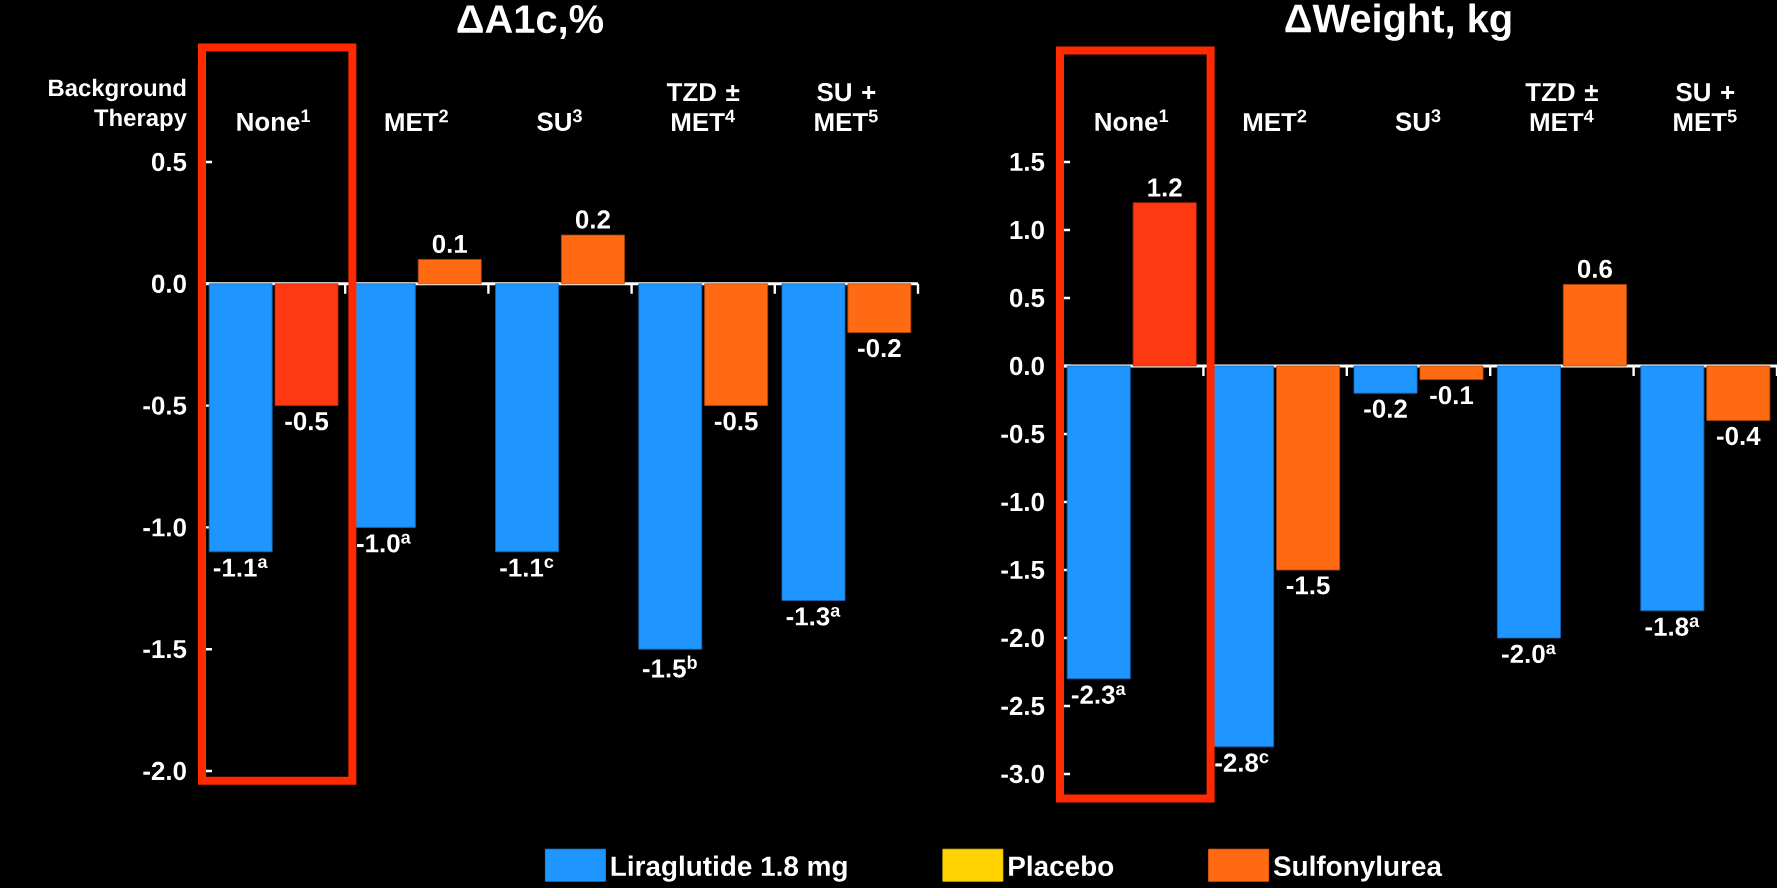 The width and height of the screenshot is (1777, 888). Describe the element at coordinates (1738, 436) in the screenshot. I see `data-label: -0.4` at that location.